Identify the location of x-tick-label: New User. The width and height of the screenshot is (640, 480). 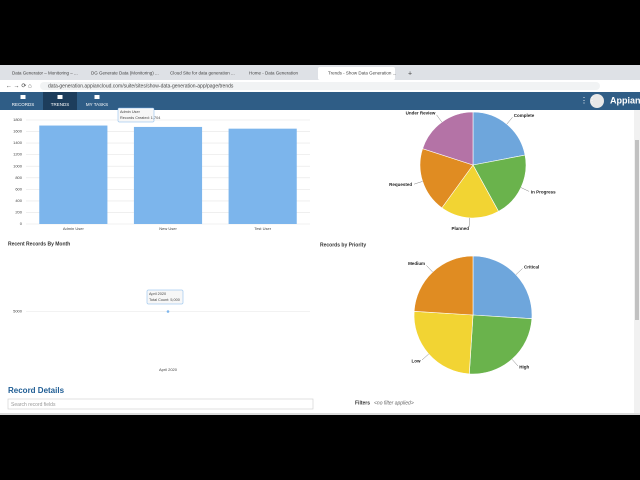
(168, 228).